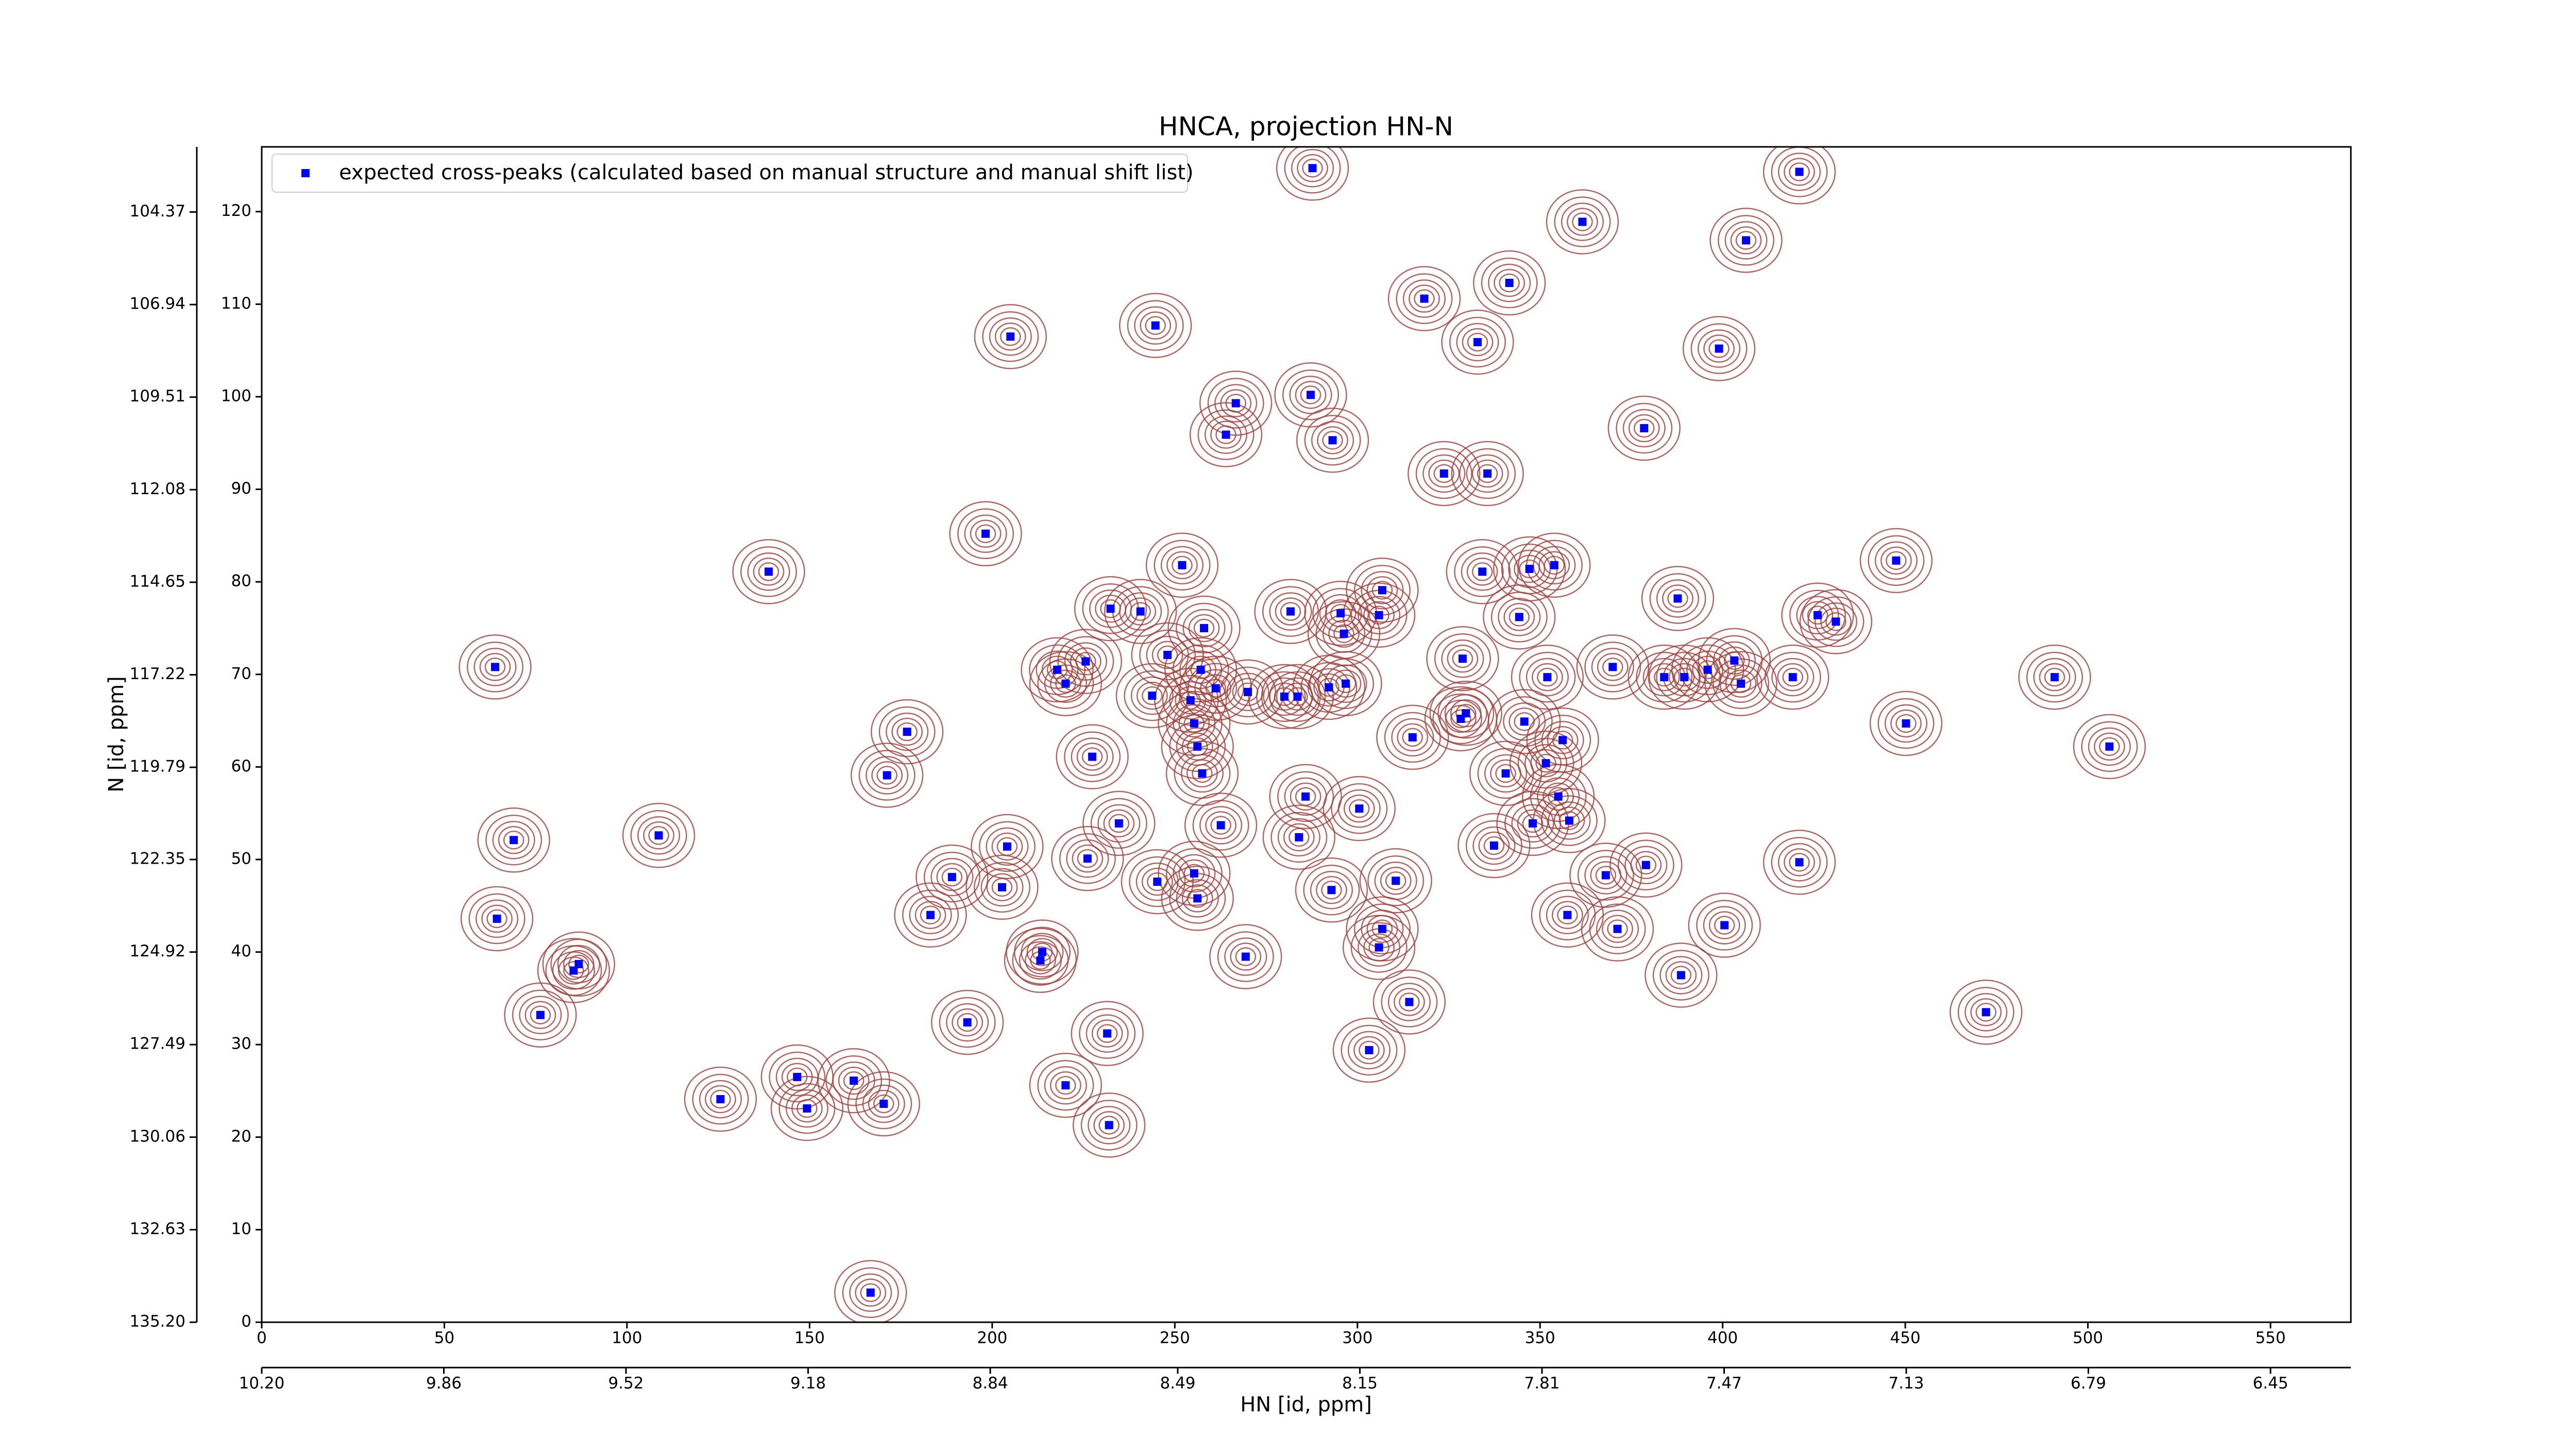 This screenshot has height=1449, width=2576. What do you see at coordinates (2088, 1338) in the screenshot?
I see `x-tick-label: 500` at bounding box center [2088, 1338].